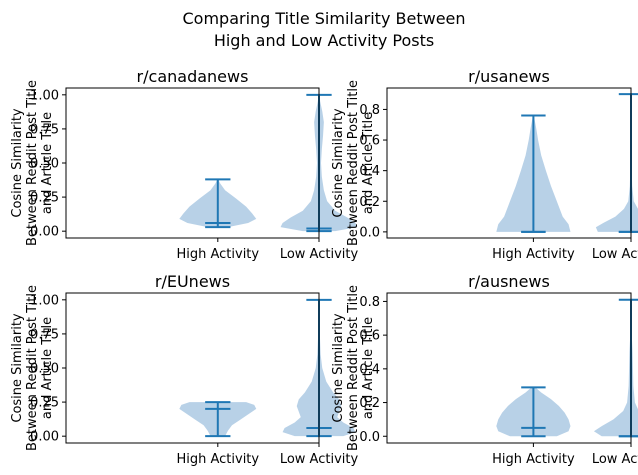 The width and height of the screenshot is (638, 475). Describe the element at coordinates (193, 76) in the screenshot. I see `subplot-title: r/canadanews` at that location.